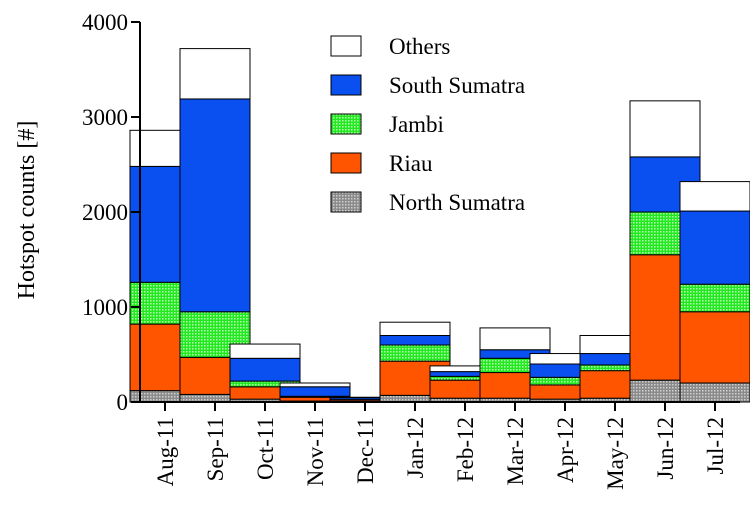 The width and height of the screenshot is (750, 513). What do you see at coordinates (105, 307) in the screenshot?
I see `y-tick-label: 1000` at bounding box center [105, 307].